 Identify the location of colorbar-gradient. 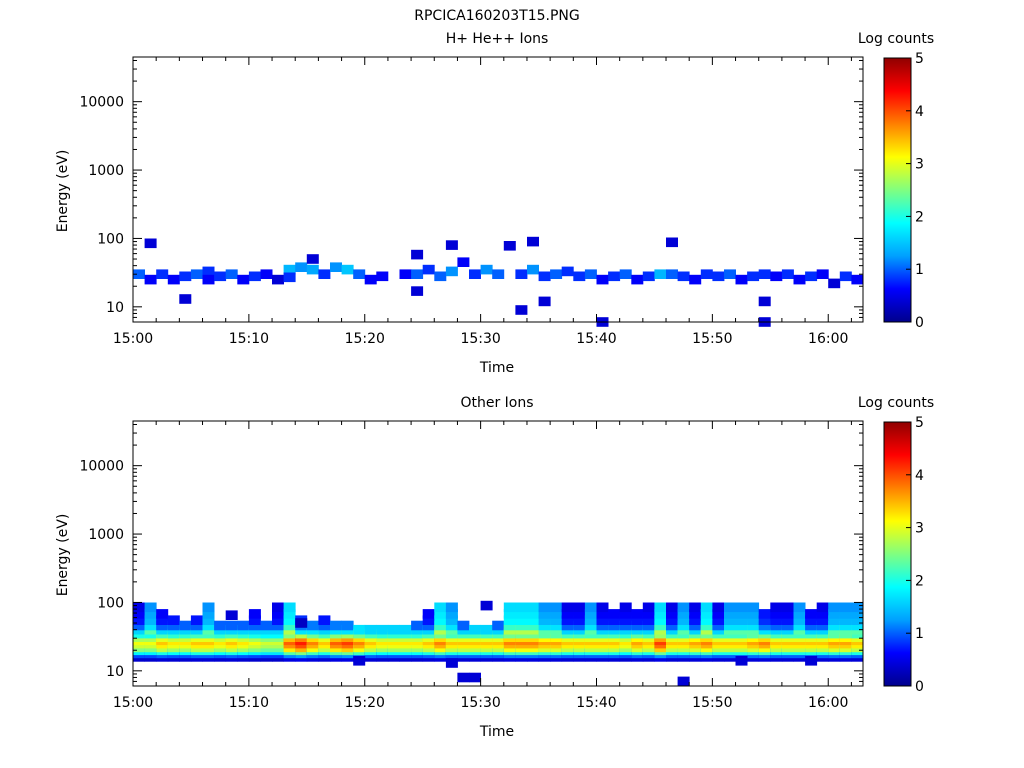
(897, 190).